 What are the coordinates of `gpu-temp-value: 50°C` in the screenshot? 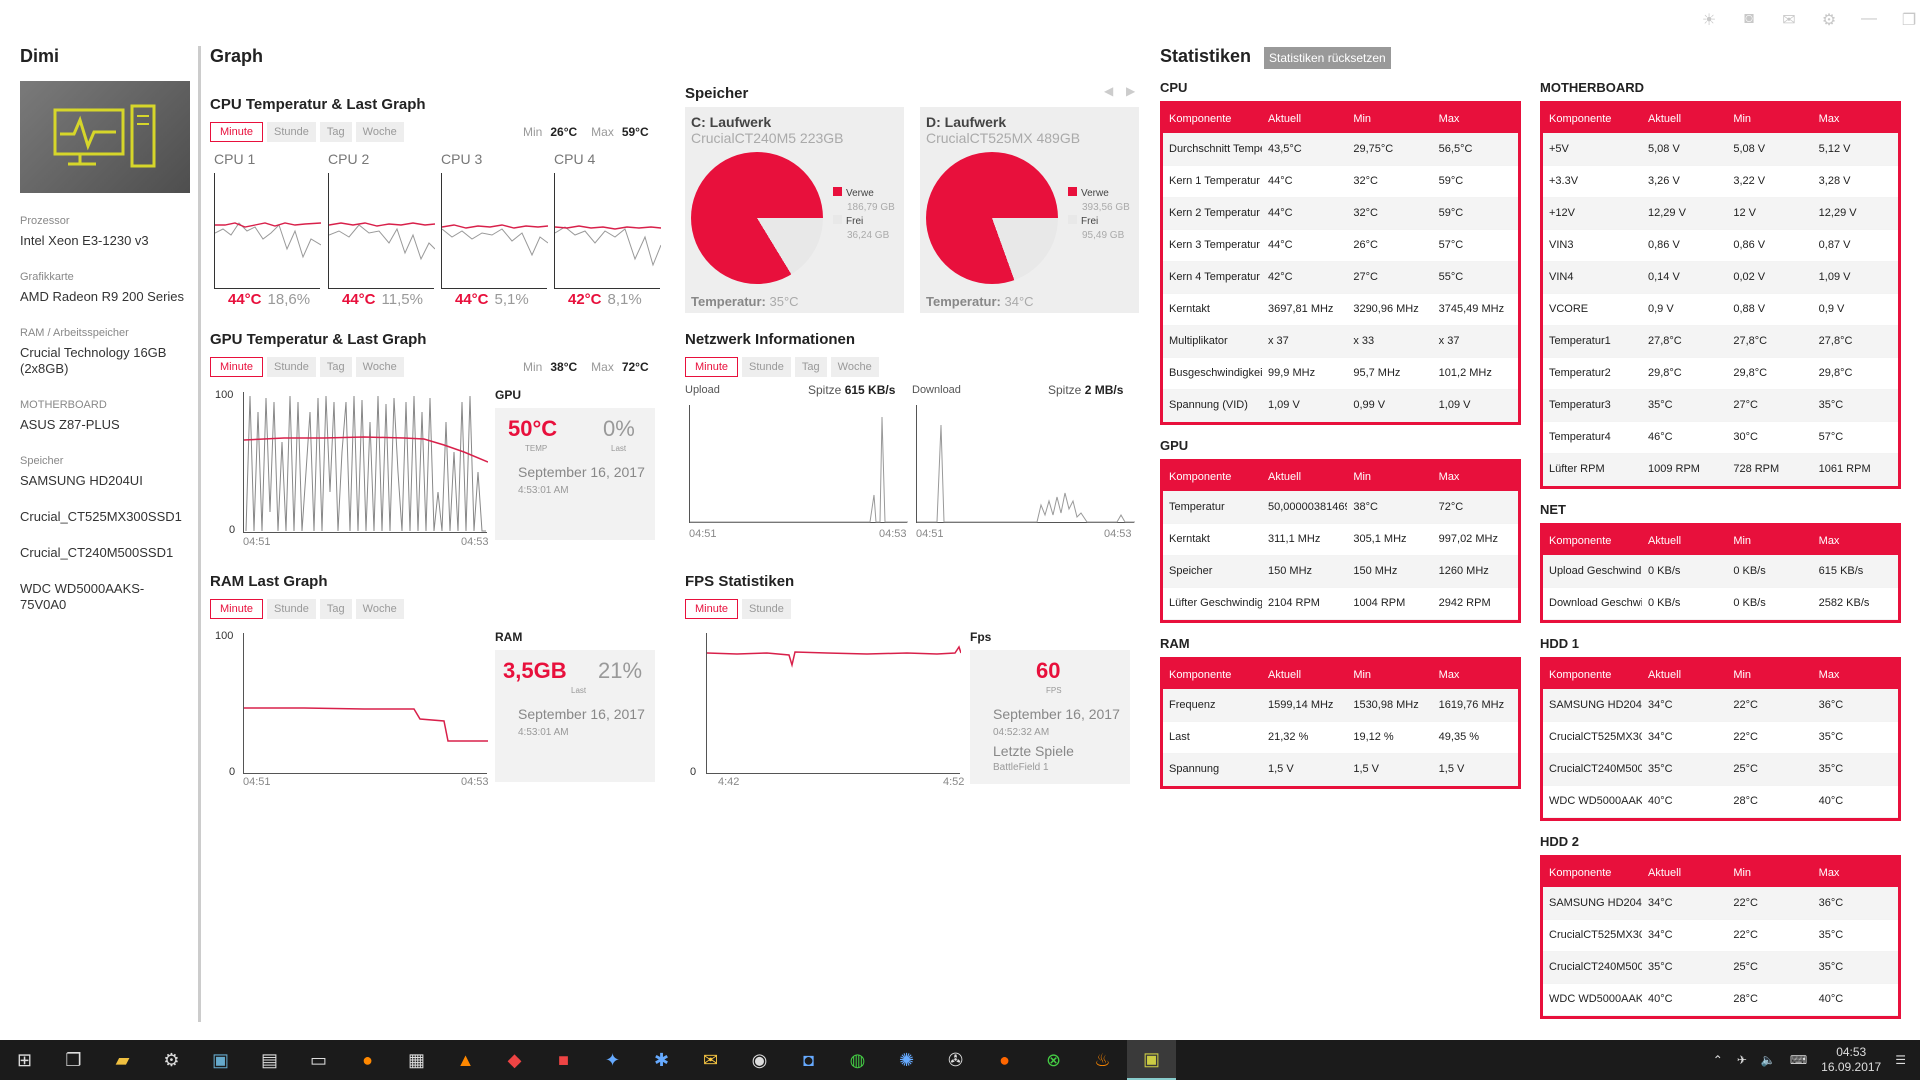 It's located at (533, 428).